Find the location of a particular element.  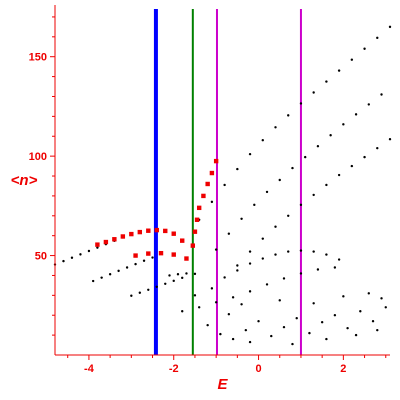

x-tick-label: -2 is located at coordinates (174, 369).